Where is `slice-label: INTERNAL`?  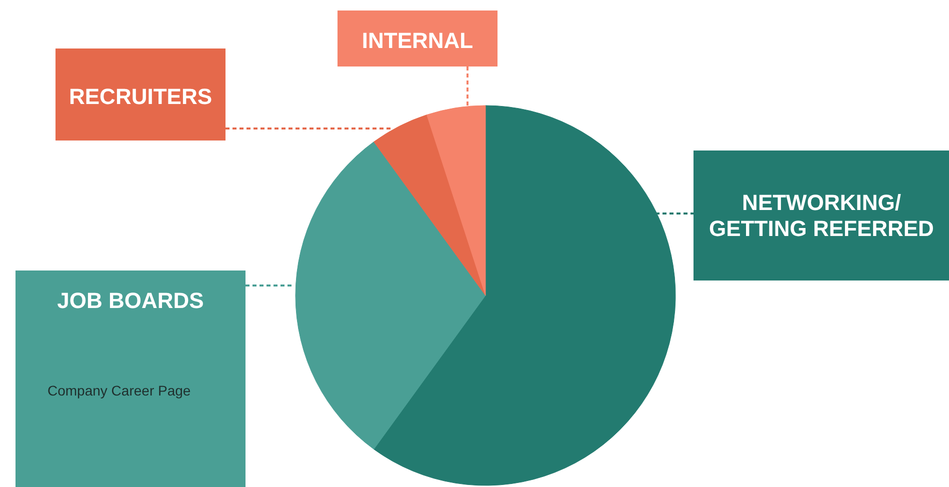 slice-label: INTERNAL is located at coordinates (418, 40).